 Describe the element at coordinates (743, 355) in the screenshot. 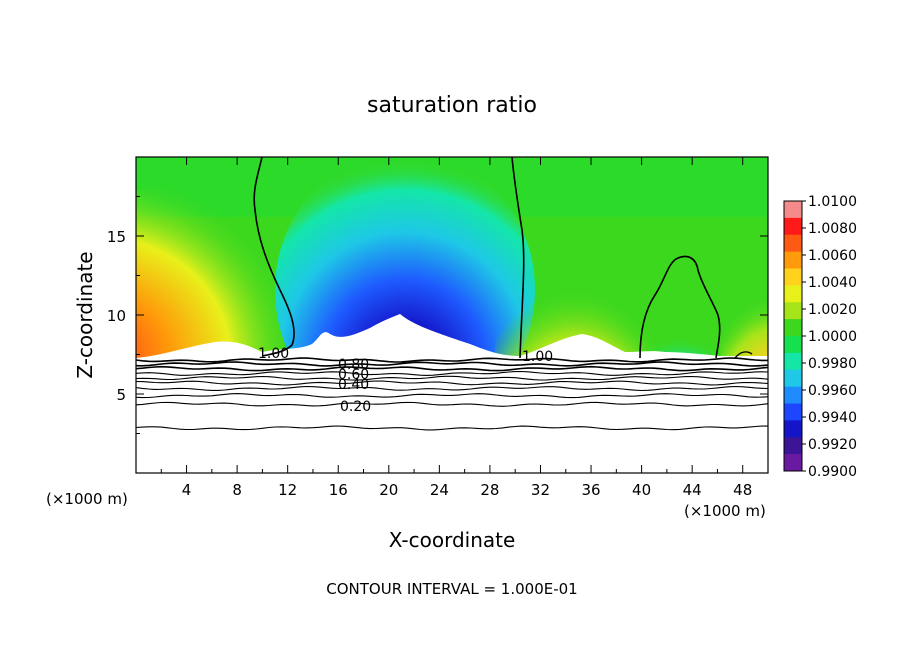

I see `contour-line-1-00-right` at that location.